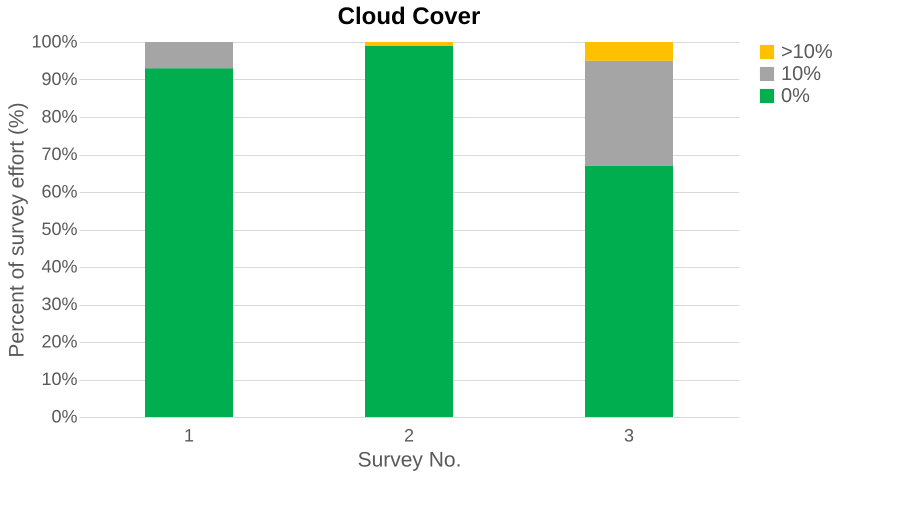 Image resolution: width=909 pixels, height=529 pixels. I want to click on legend-label: >10%, so click(807, 52).